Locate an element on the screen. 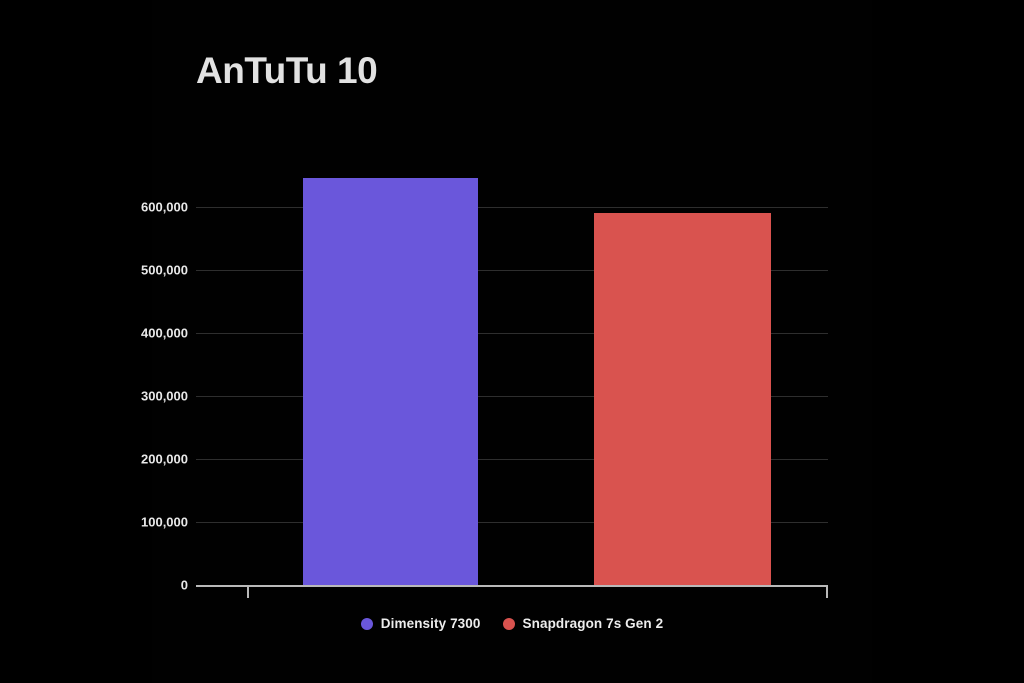 This screenshot has width=1024, height=683. x-axis-line is located at coordinates (512, 586).